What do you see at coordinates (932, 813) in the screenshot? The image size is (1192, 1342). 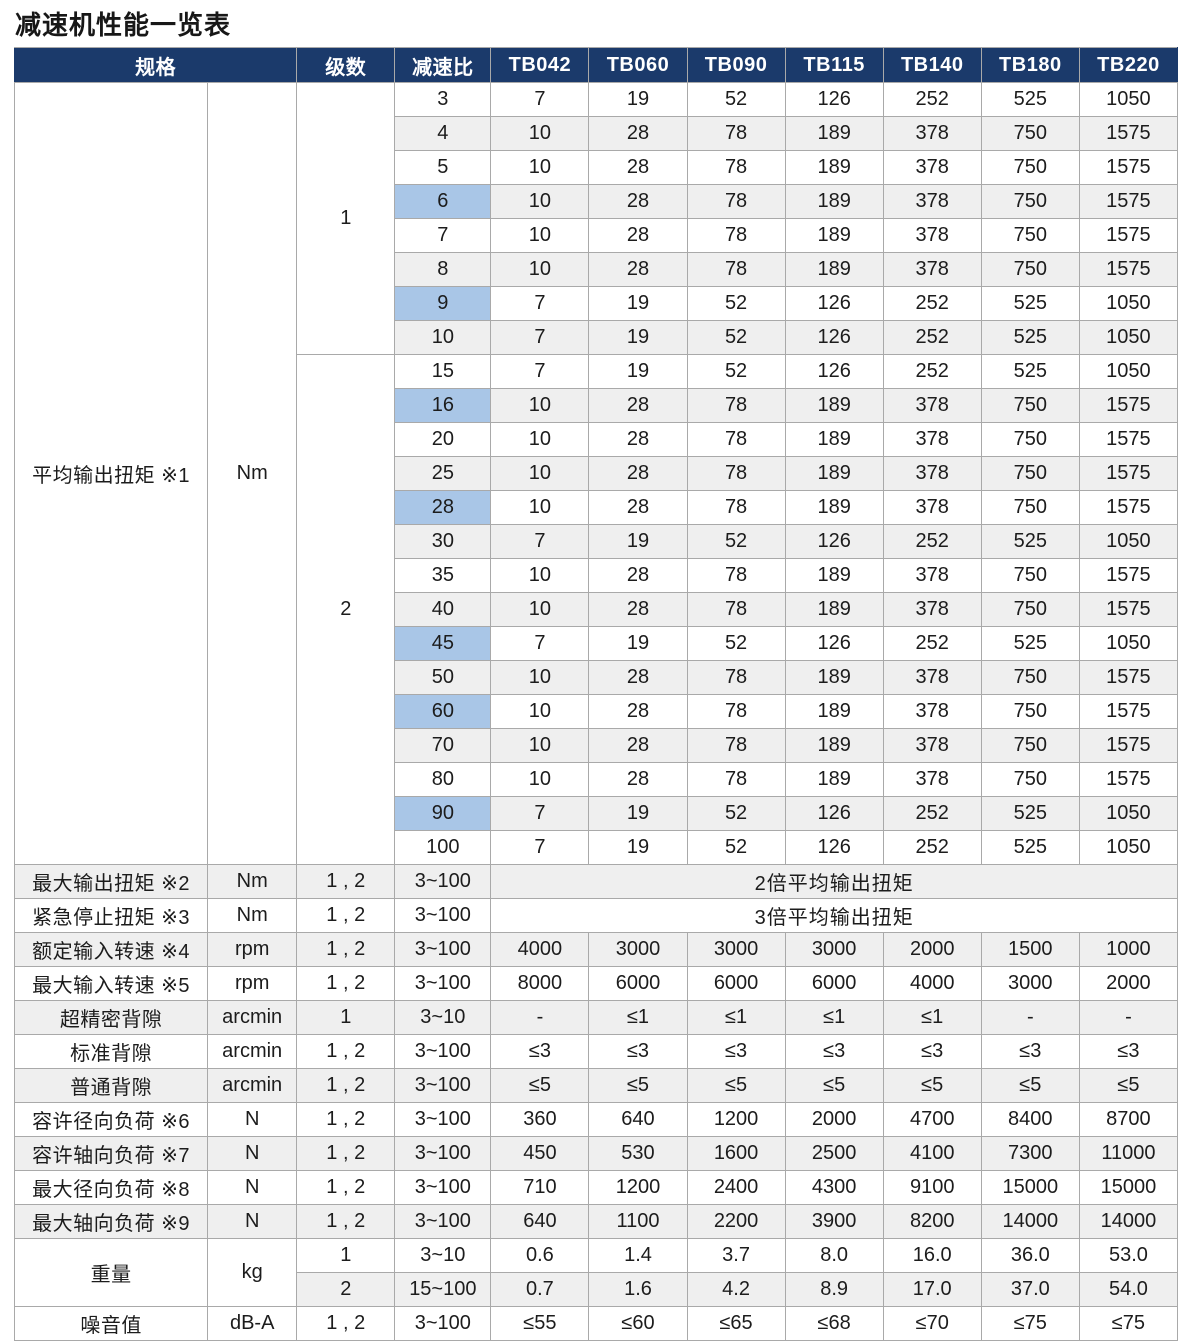 I see `value-cell: 252` at bounding box center [932, 813].